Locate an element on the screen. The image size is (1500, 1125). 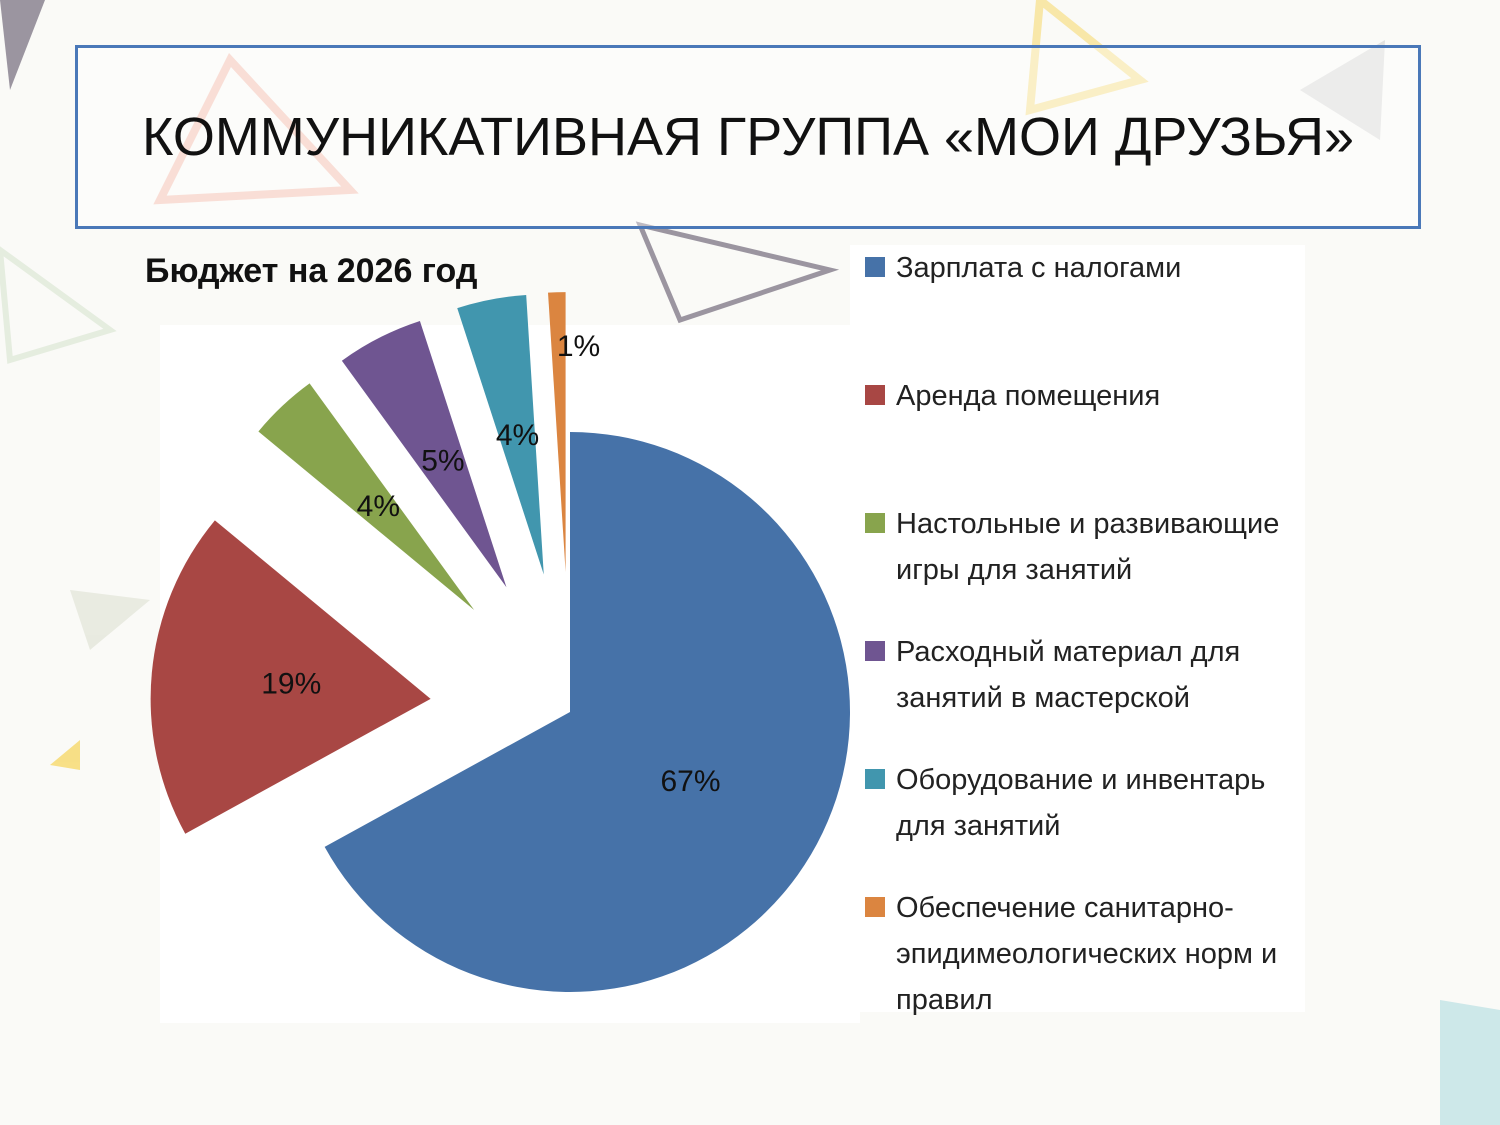
legend-label: Аренда помещения is located at coordinates (1028, 396).